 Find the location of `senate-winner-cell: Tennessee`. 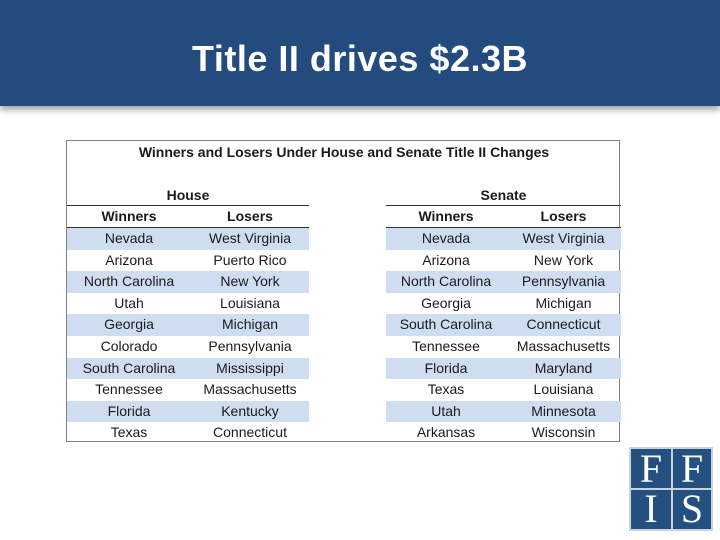

senate-winner-cell: Tennessee is located at coordinates (446, 346).